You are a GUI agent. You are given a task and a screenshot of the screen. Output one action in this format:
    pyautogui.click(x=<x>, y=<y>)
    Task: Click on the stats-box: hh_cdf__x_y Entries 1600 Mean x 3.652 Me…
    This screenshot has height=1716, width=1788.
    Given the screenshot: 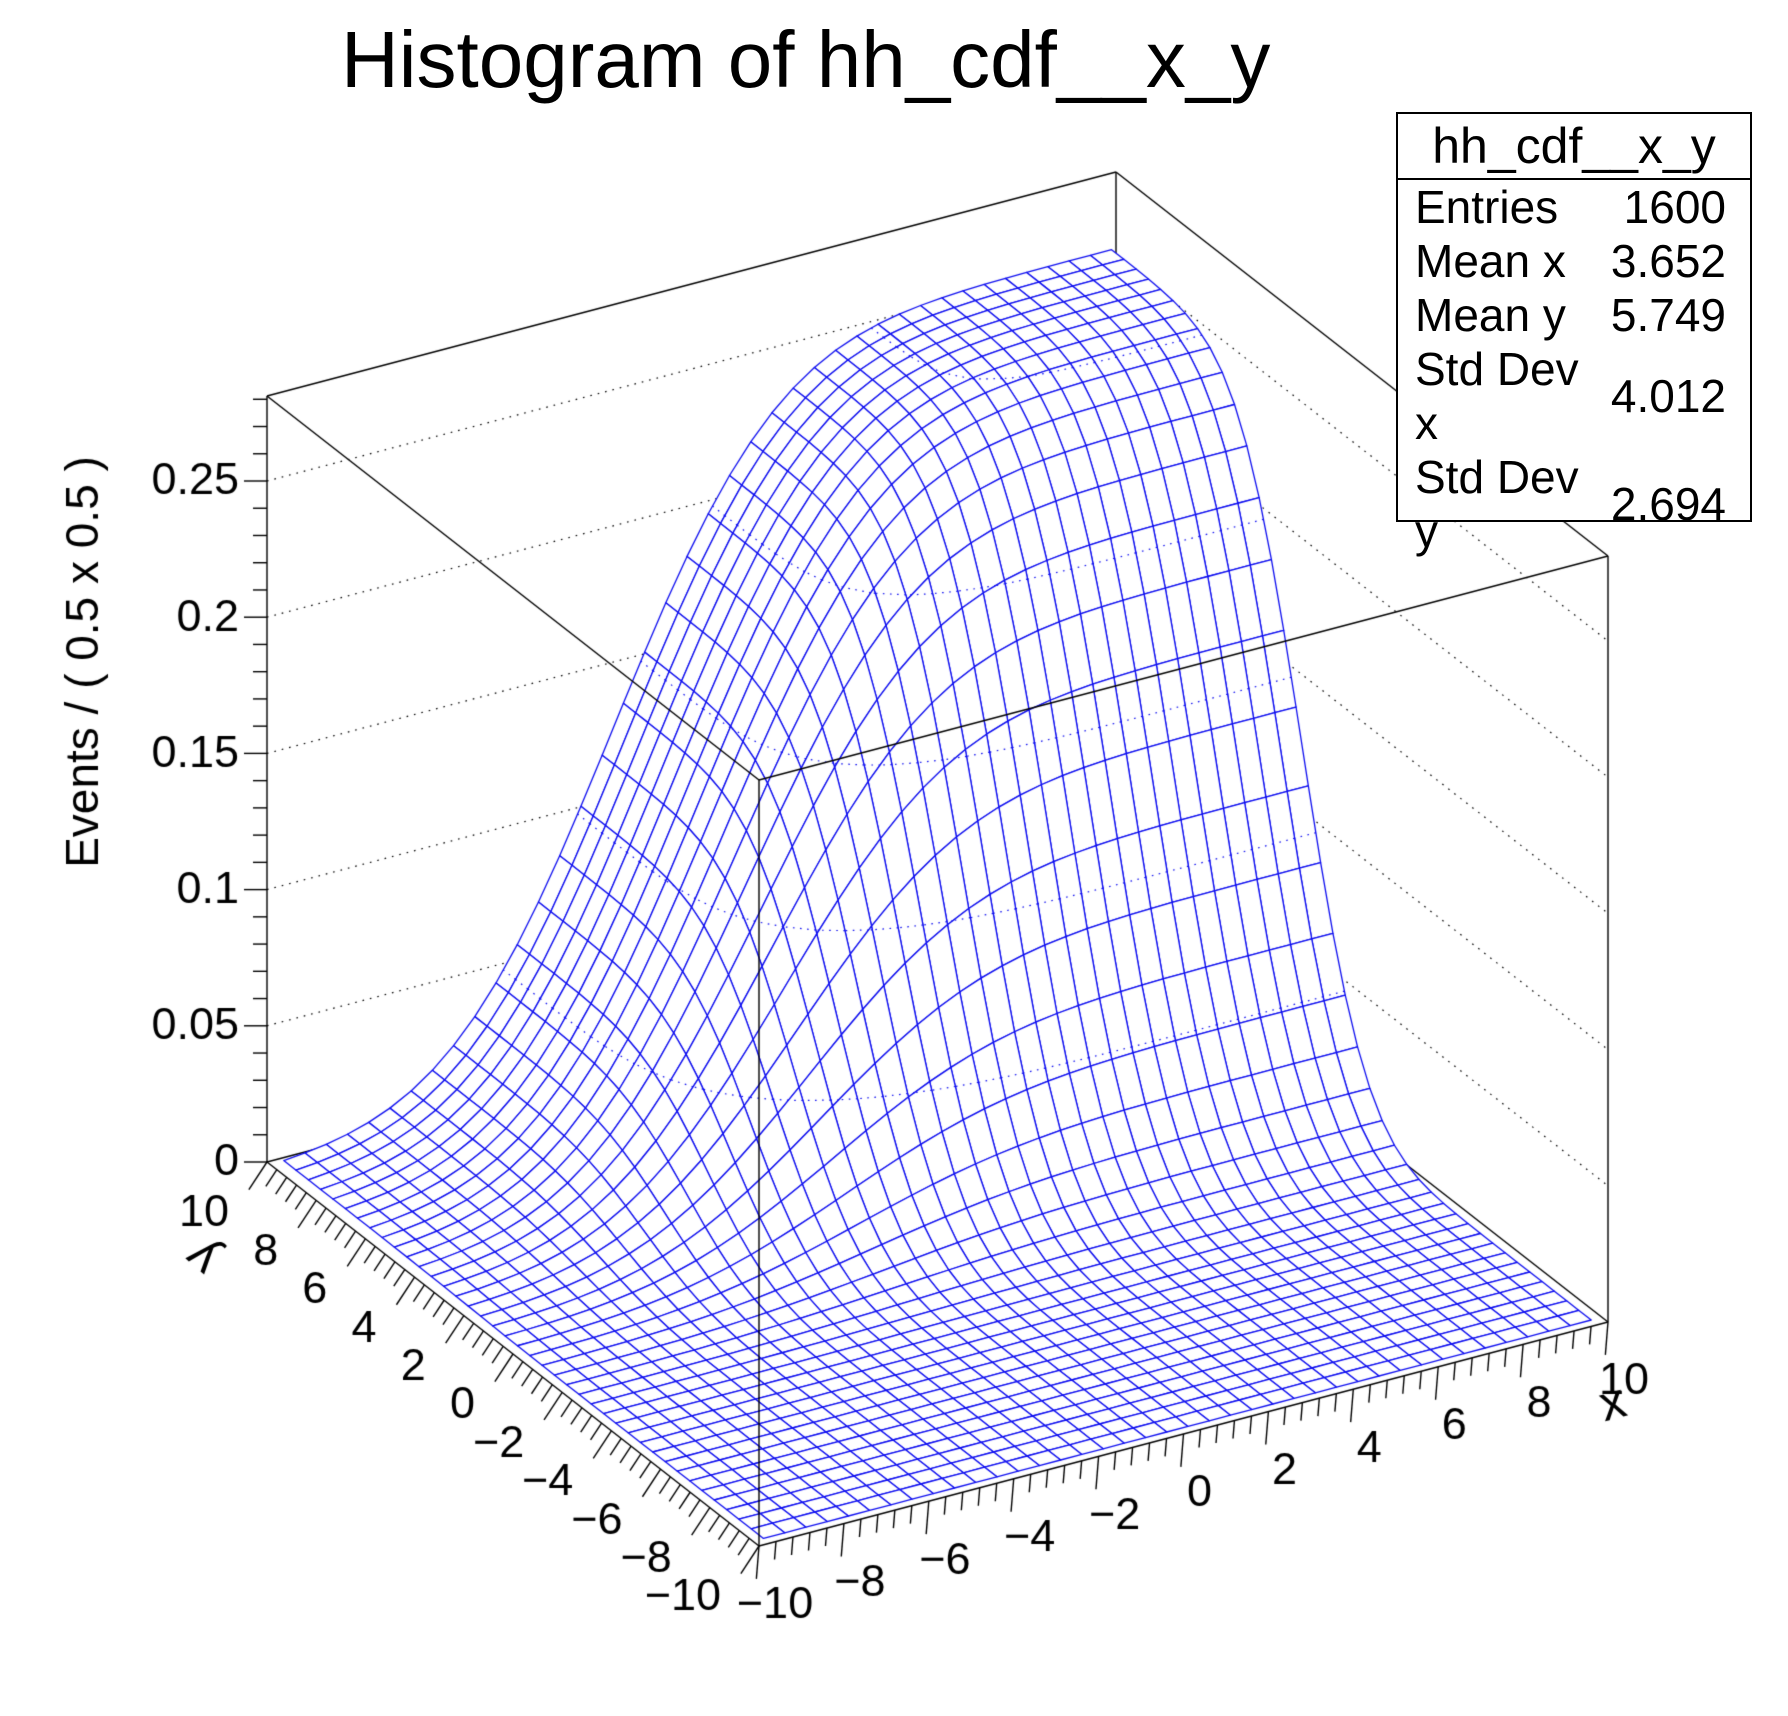 What is the action you would take?
    pyautogui.click(x=1574, y=334)
    